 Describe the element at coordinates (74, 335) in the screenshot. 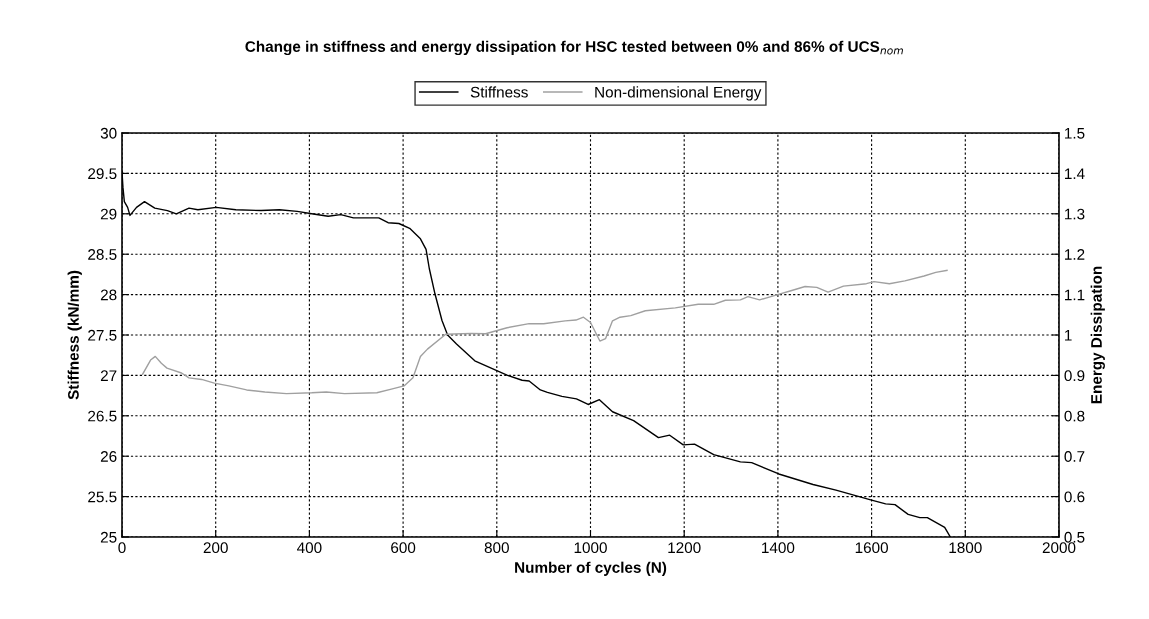

I see `y-axis-title: Stiffness (kN/mm)` at that location.